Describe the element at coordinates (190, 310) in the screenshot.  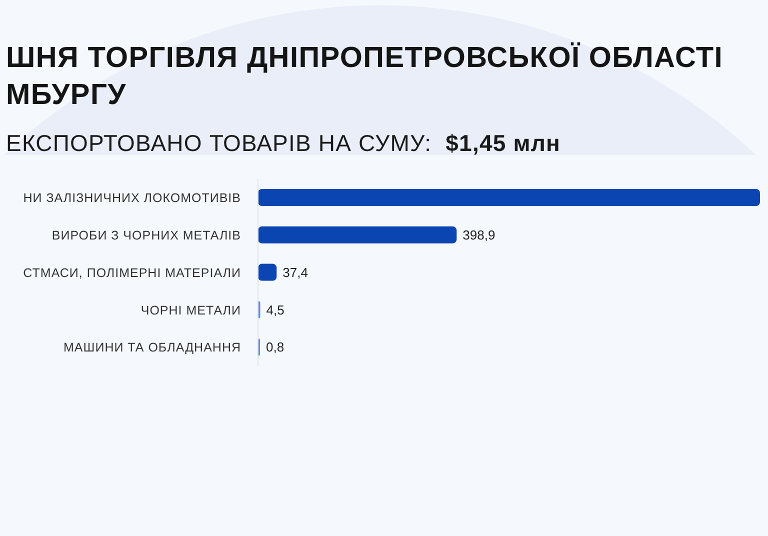
I see `y-tick-label: ЧОРНІ МЕТАЛИ` at that location.